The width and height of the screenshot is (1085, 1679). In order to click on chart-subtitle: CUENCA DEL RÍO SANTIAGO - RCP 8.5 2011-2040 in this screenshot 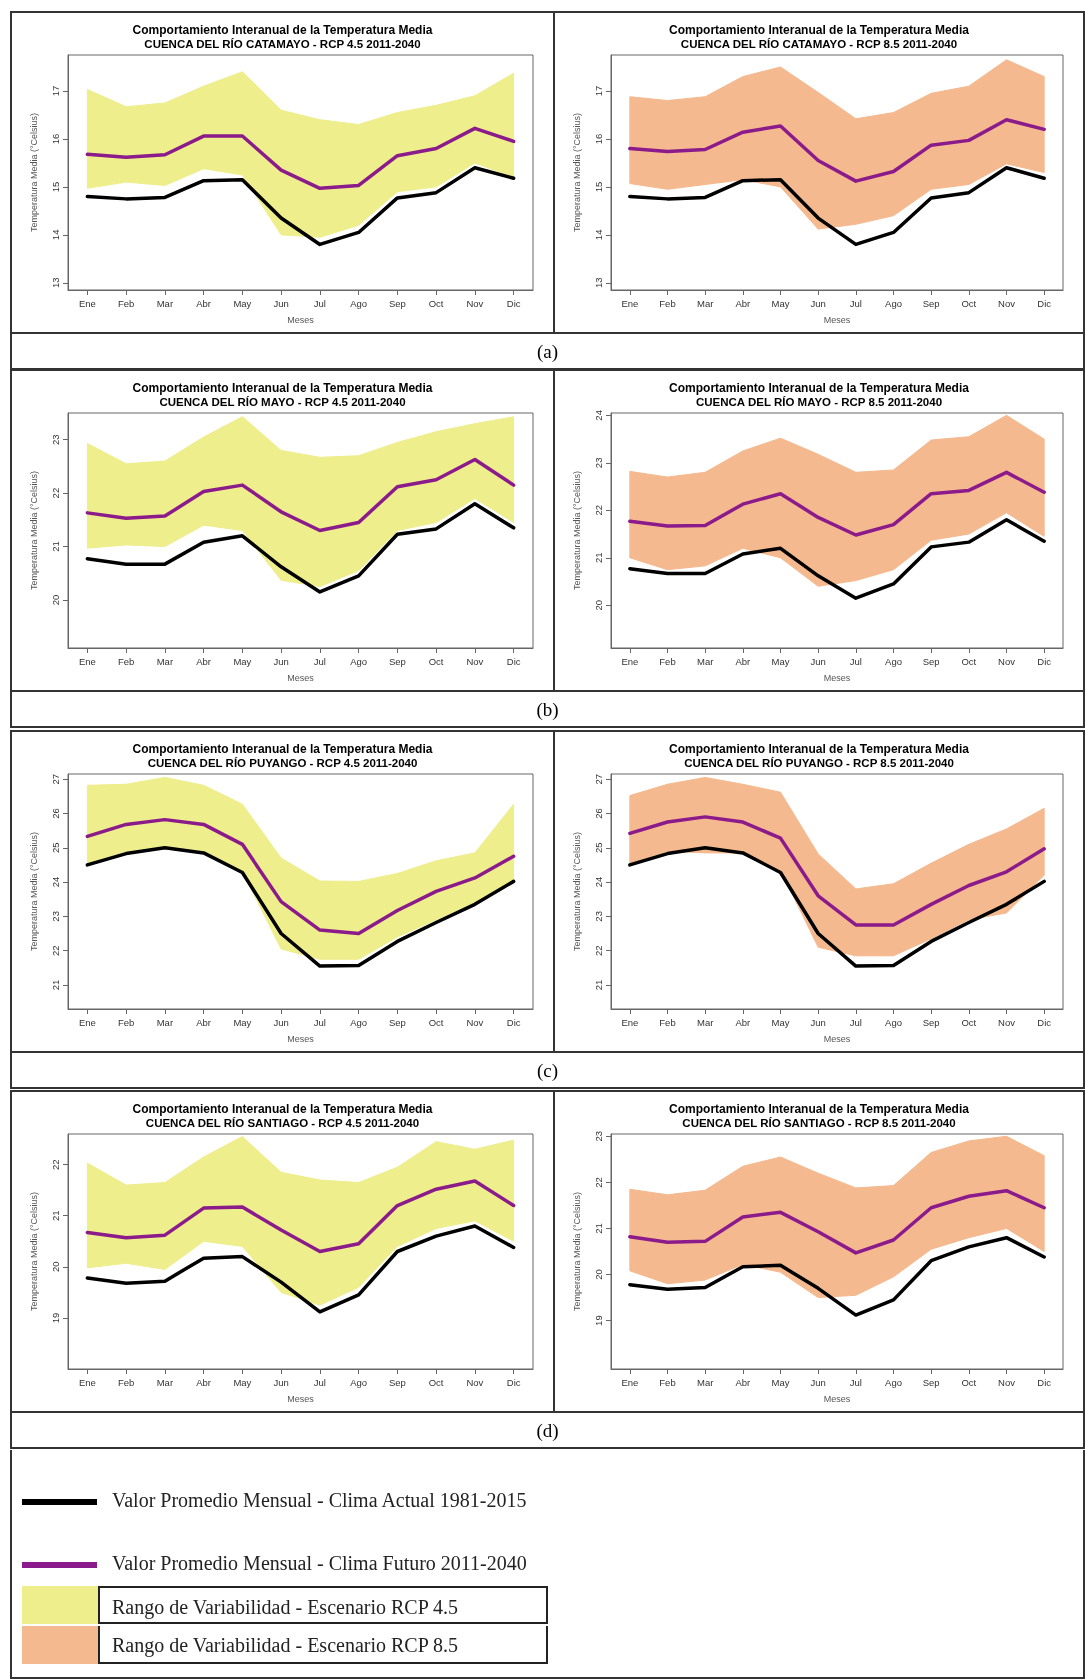, I will do `click(819, 1123)`.